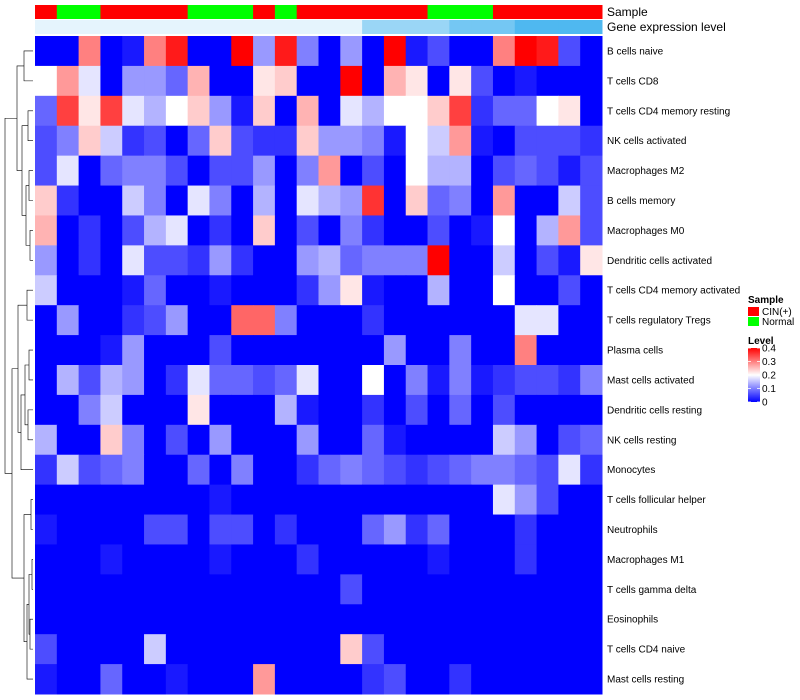  I want to click on sample-annotation-track, so click(319, 12).